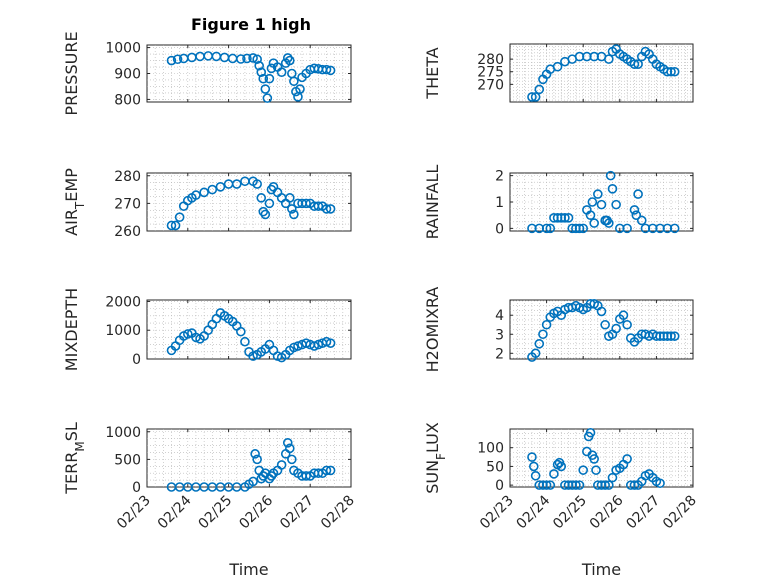  Describe the element at coordinates (432, 202) in the screenshot. I see `y-axis-label-4: RAINFALL` at that location.